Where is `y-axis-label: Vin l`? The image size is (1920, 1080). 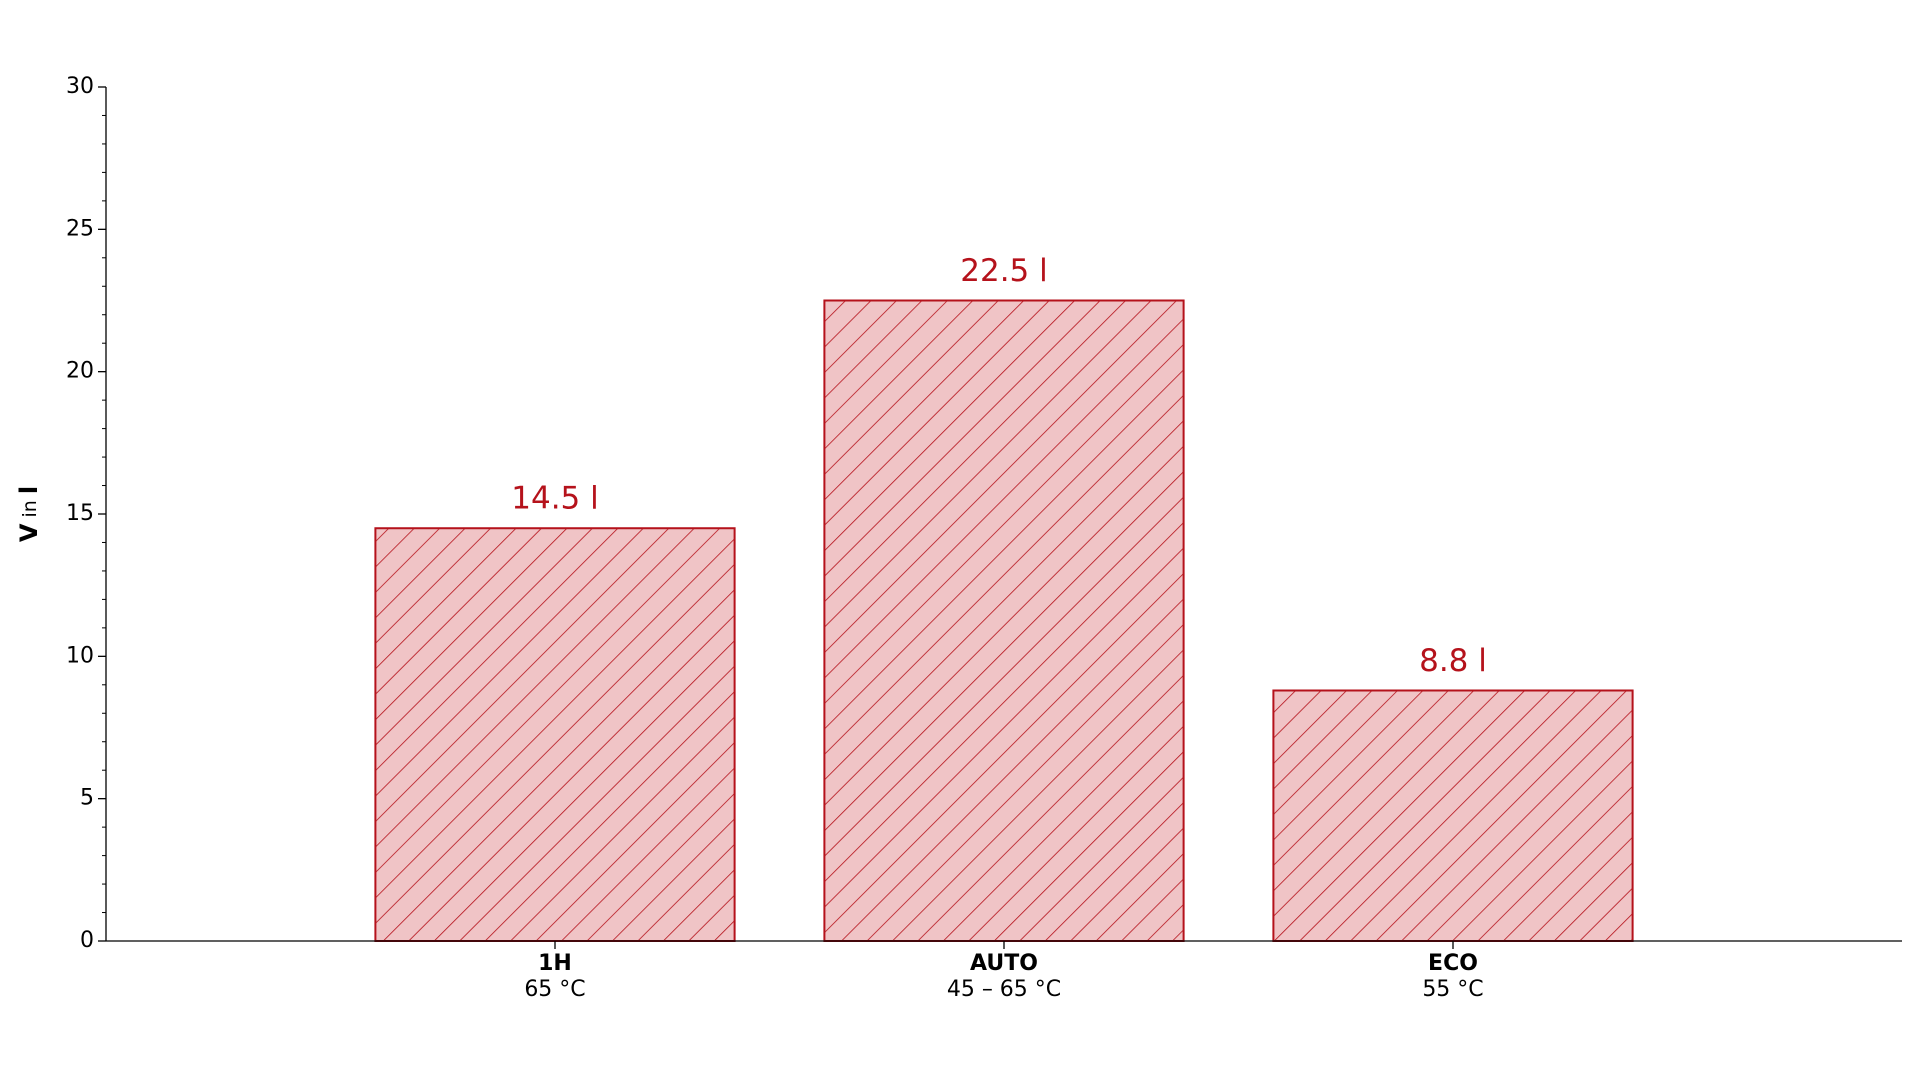
y-axis-label: Vin l is located at coordinates (29, 514).